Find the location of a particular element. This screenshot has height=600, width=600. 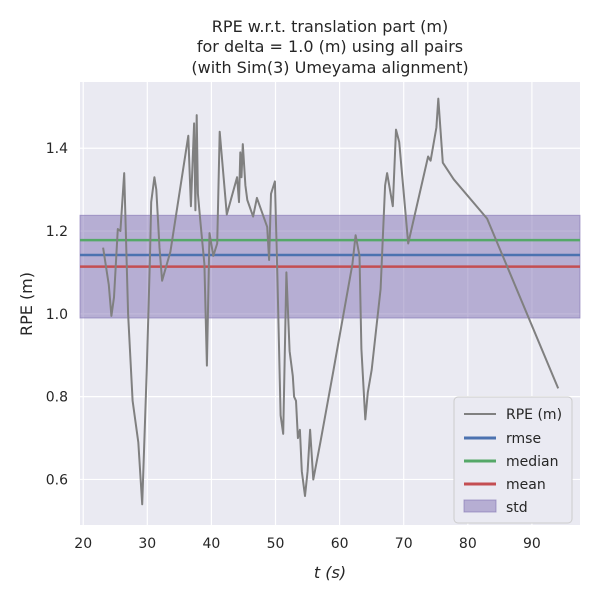

title-line-3: (with Sim(3) Umeyama alignment) is located at coordinates (329, 67).